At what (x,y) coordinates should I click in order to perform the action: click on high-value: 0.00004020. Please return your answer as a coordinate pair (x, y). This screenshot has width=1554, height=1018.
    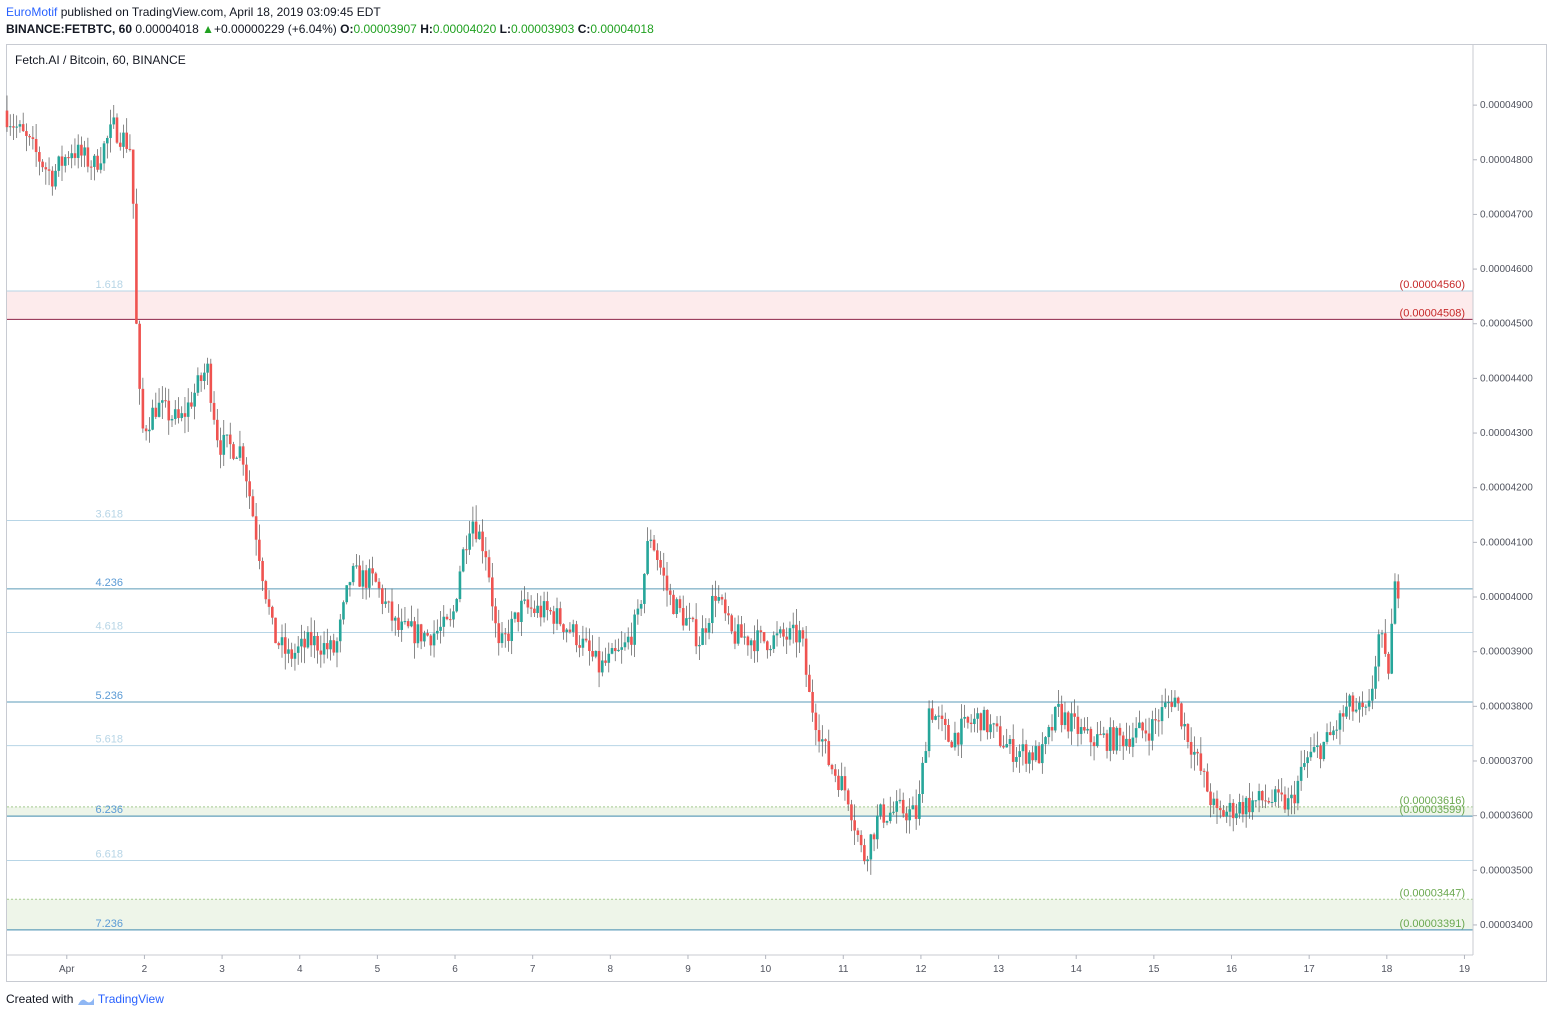
    Looking at the image, I should click on (464, 29).